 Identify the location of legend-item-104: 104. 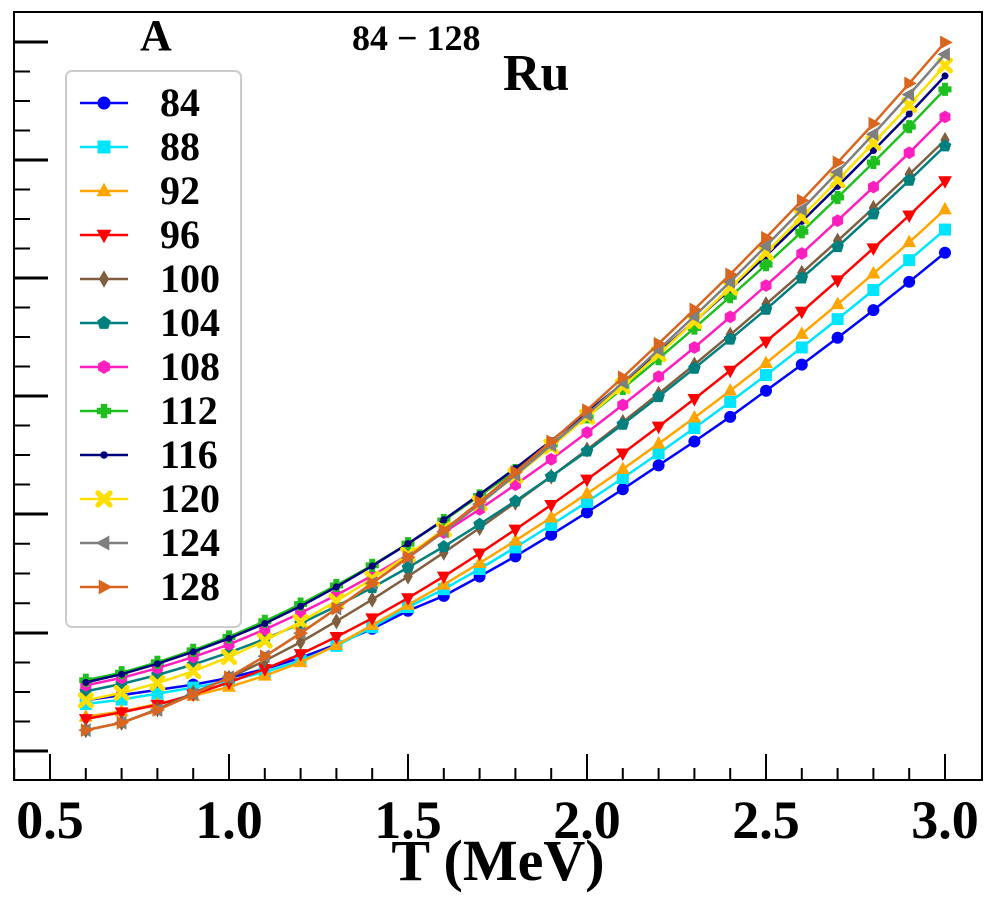
(150, 322).